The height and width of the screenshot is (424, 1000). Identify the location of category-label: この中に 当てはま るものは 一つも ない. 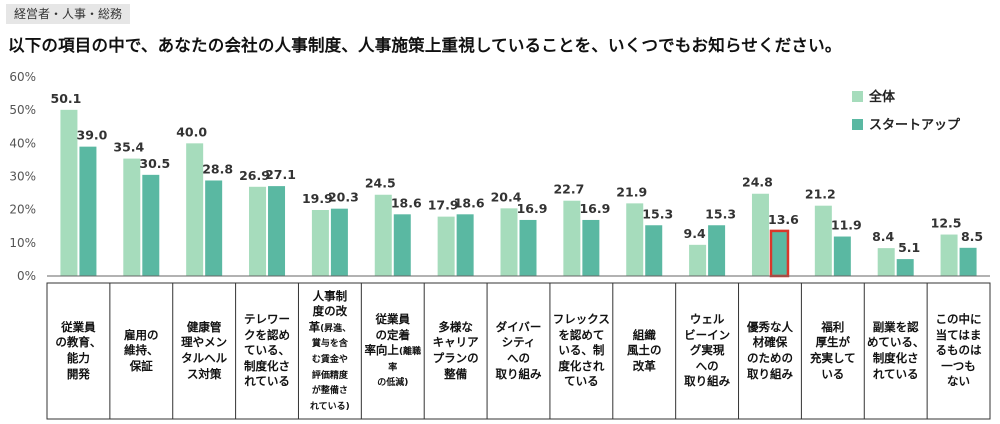
(958, 351).